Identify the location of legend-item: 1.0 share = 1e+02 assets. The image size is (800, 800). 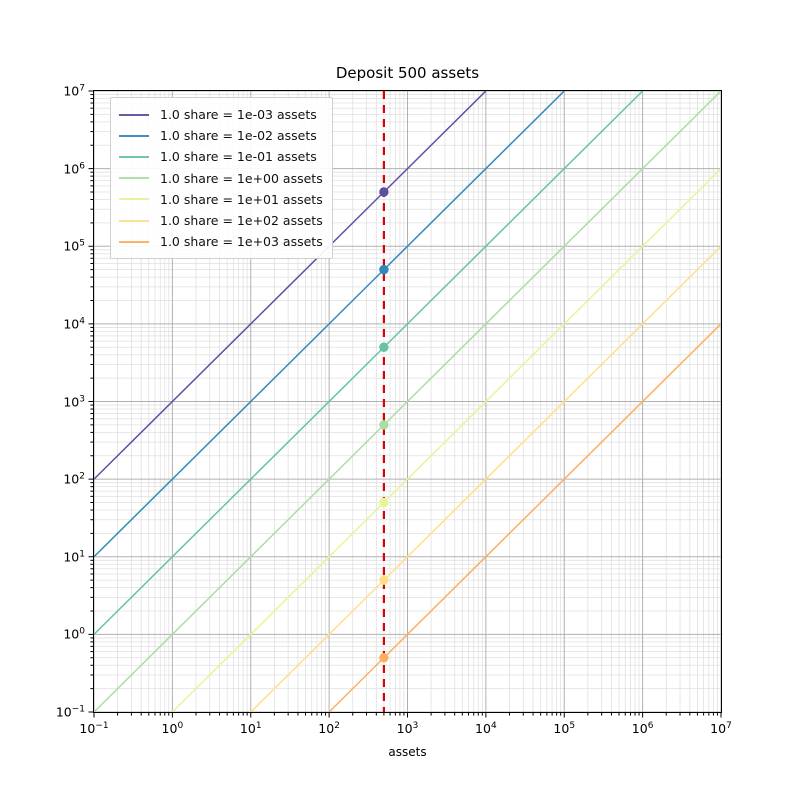
(221, 220).